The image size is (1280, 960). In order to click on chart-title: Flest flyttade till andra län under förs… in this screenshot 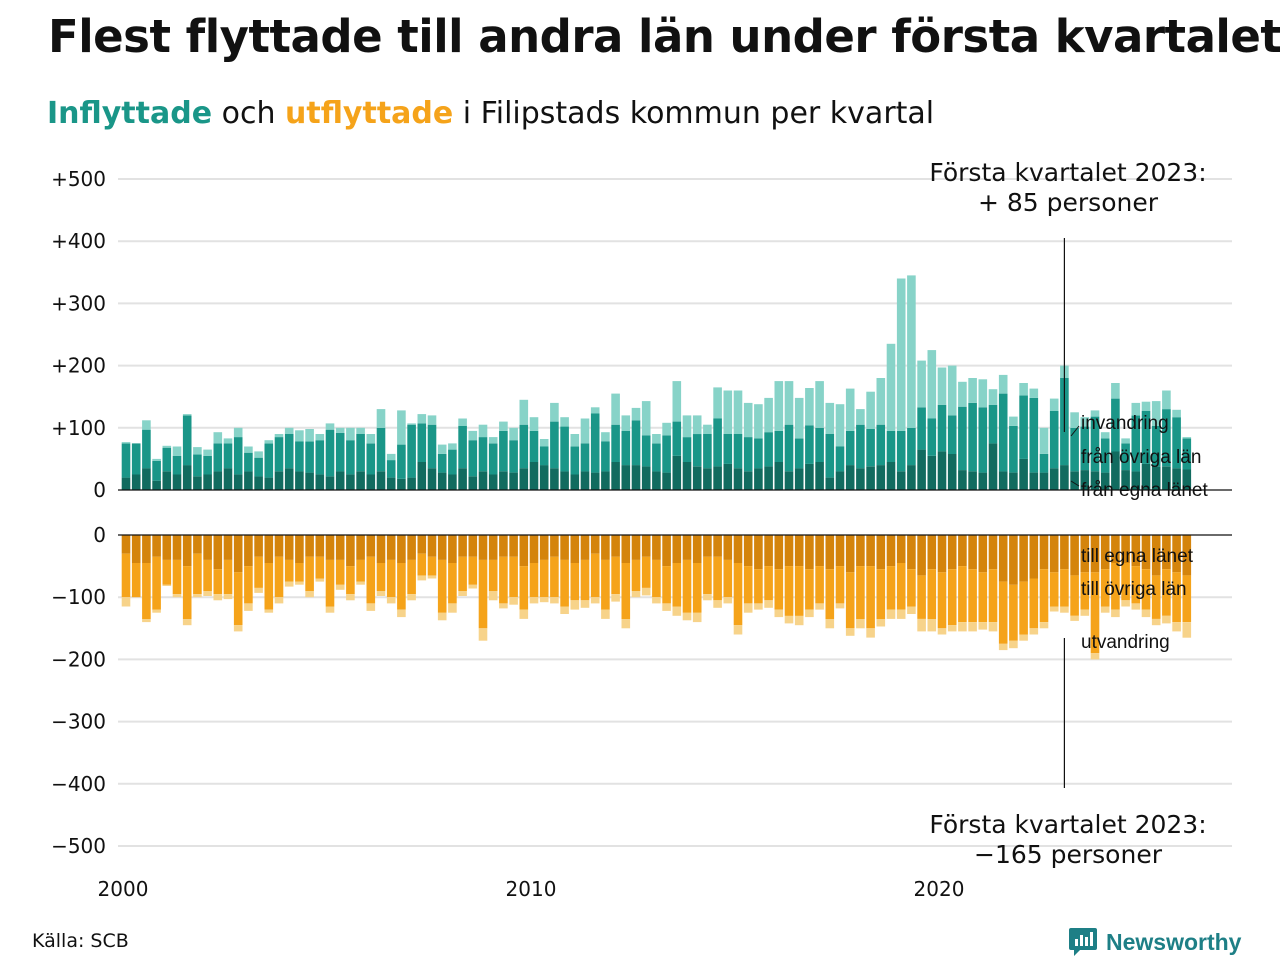, I will do `click(664, 36)`.